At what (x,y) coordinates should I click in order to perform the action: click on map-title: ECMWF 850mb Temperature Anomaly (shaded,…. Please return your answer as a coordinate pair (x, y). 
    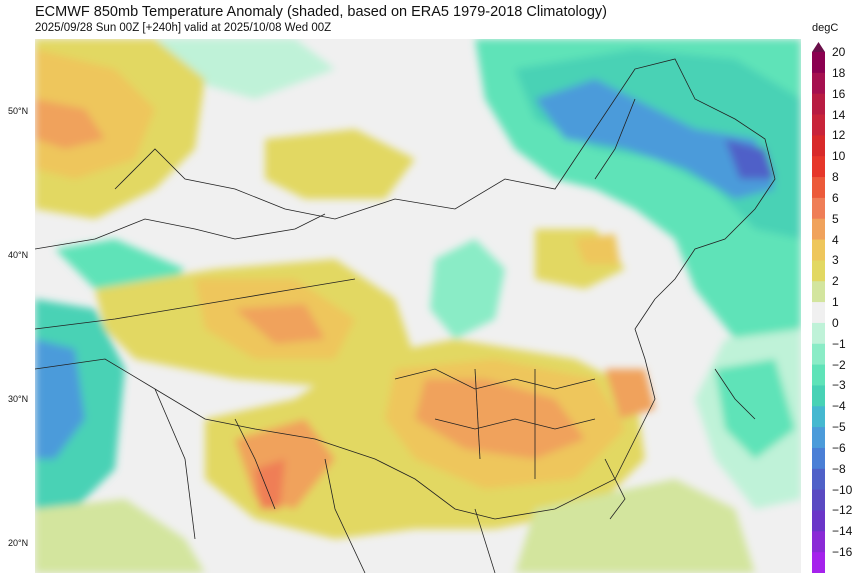
    Looking at the image, I should click on (321, 12).